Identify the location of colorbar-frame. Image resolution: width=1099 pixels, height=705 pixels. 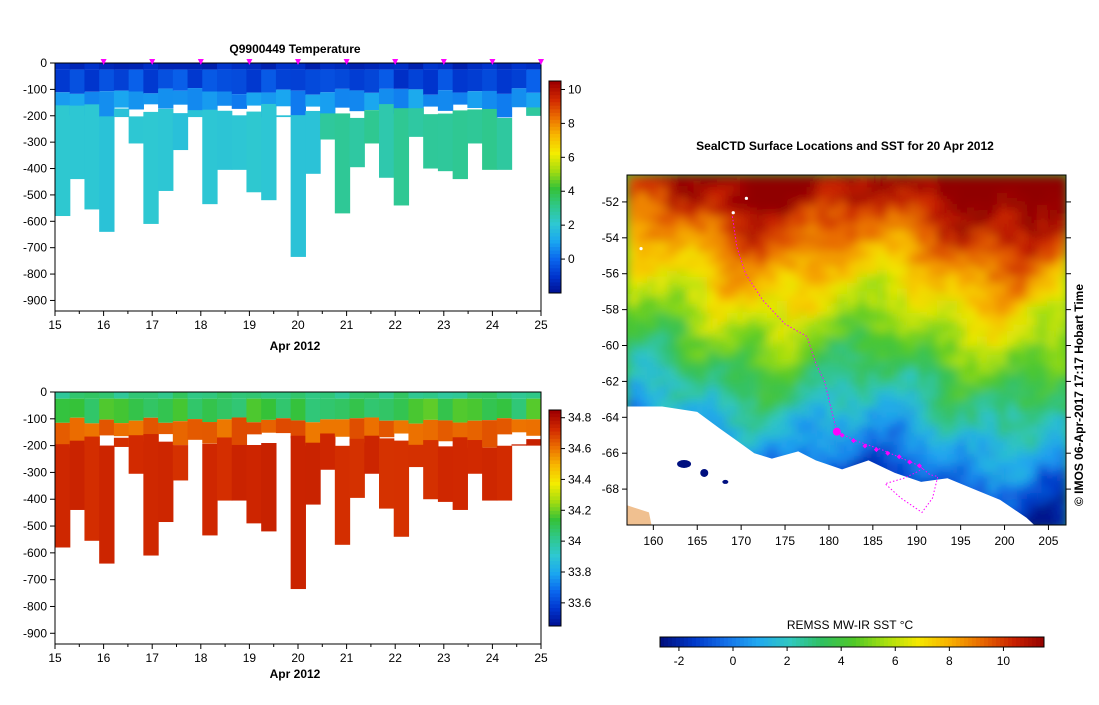
(555, 518).